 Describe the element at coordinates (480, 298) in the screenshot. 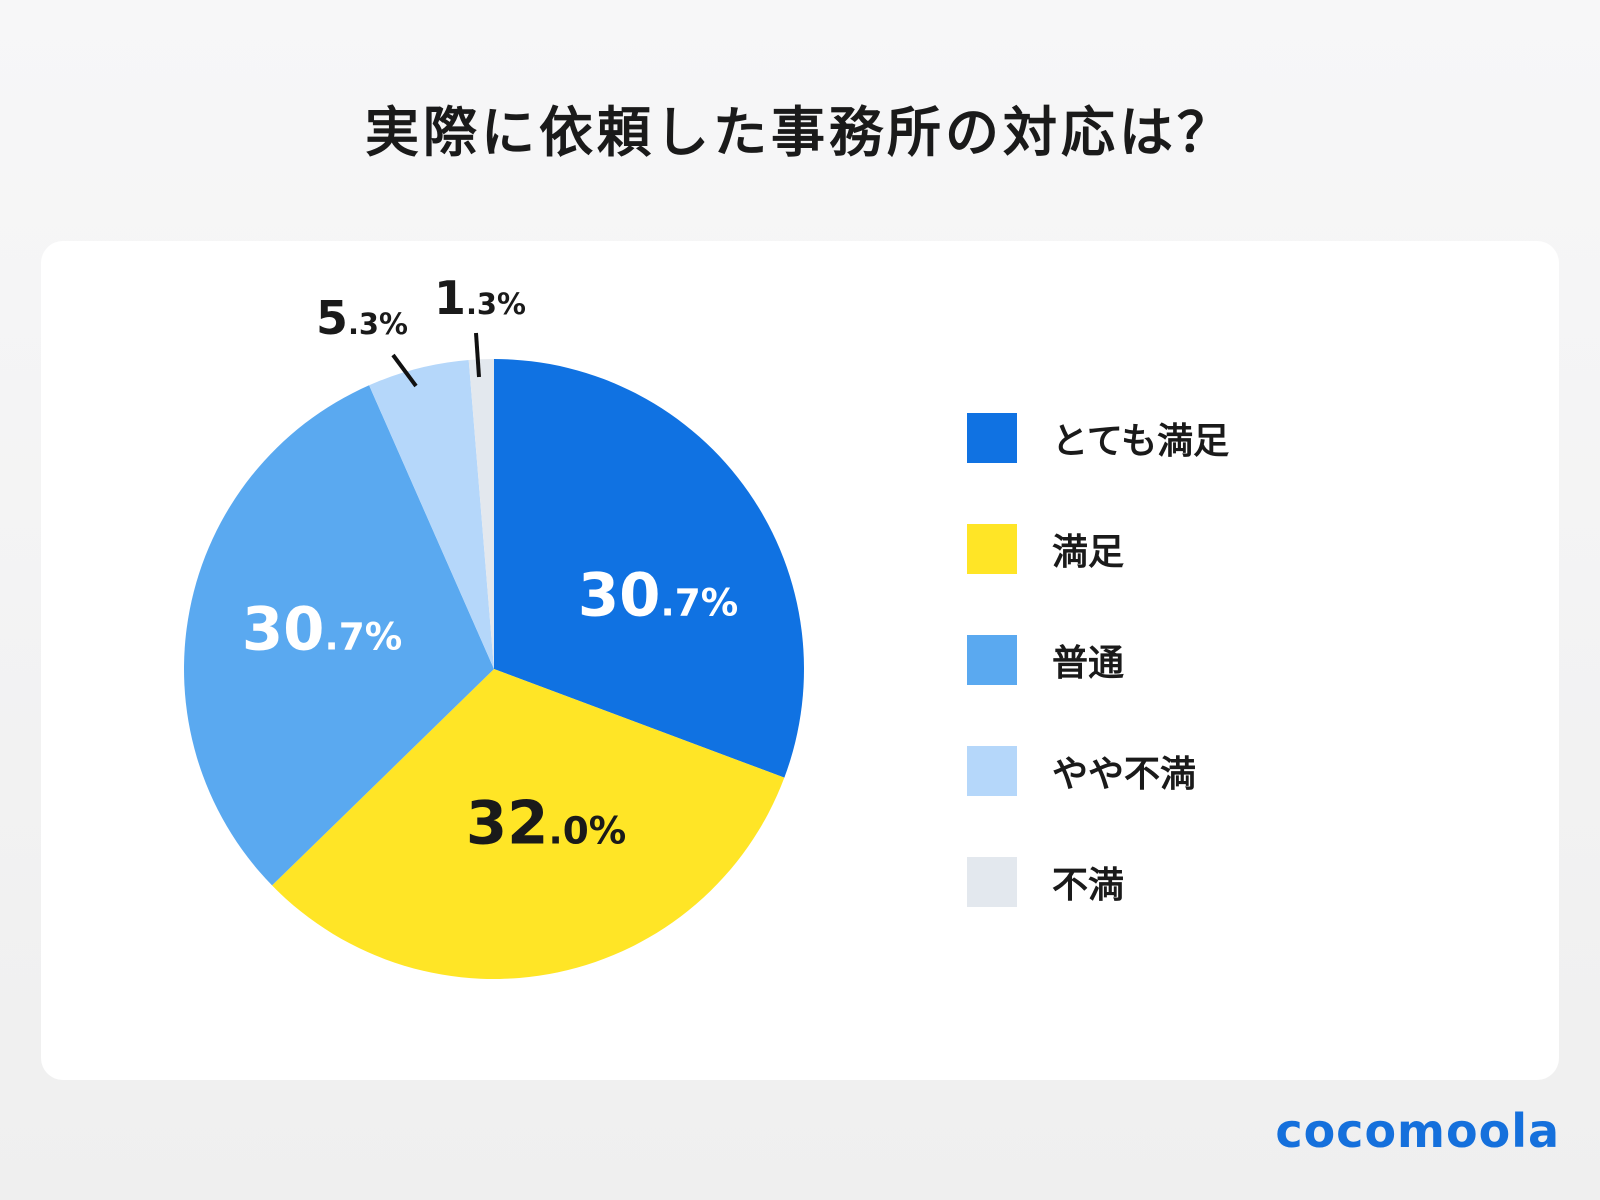

I see `slice-value-label: 1.3%` at that location.